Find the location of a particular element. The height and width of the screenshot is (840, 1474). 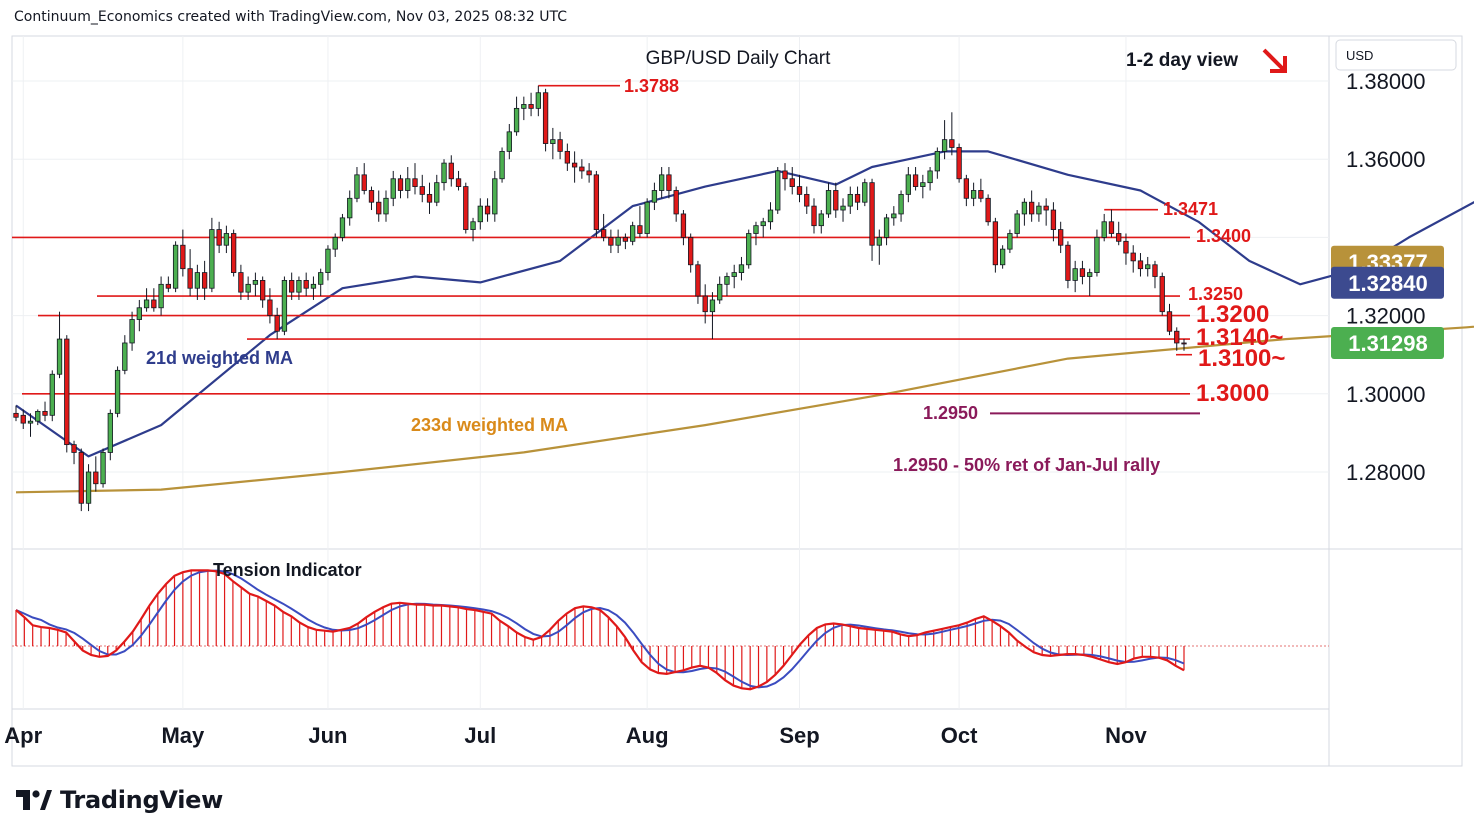

level-label: 1.3250 is located at coordinates (1215, 294).